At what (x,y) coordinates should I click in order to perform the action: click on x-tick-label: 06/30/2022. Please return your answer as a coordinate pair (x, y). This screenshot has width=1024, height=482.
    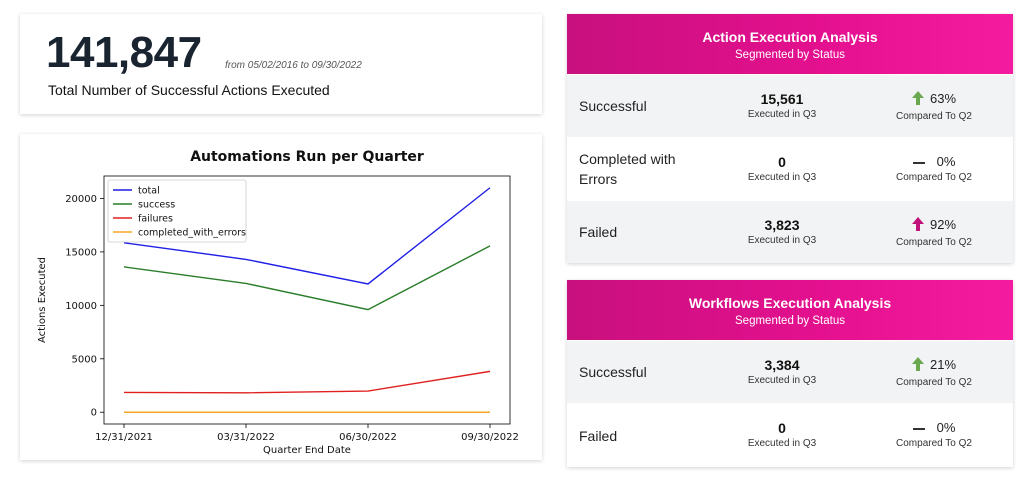
    Looking at the image, I should click on (368, 437).